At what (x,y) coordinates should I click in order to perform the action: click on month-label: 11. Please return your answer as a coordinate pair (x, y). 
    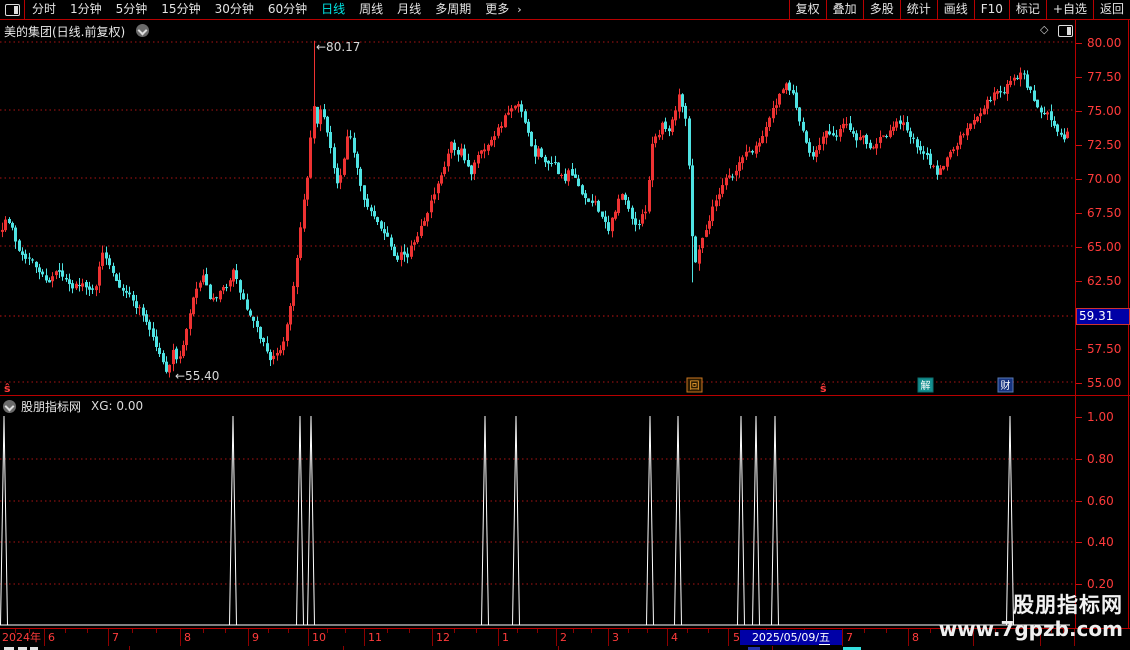
    Looking at the image, I should click on (375, 637).